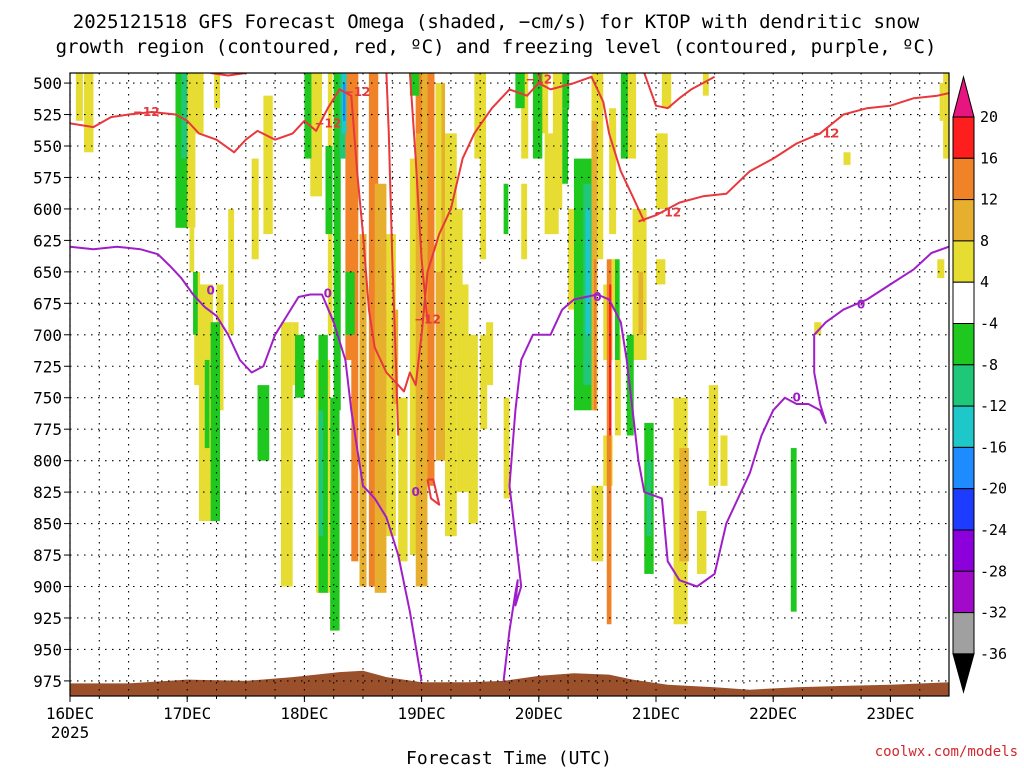  What do you see at coordinates (963, 96) in the screenshot?
I see `colorbar-top-arrow` at bounding box center [963, 96].